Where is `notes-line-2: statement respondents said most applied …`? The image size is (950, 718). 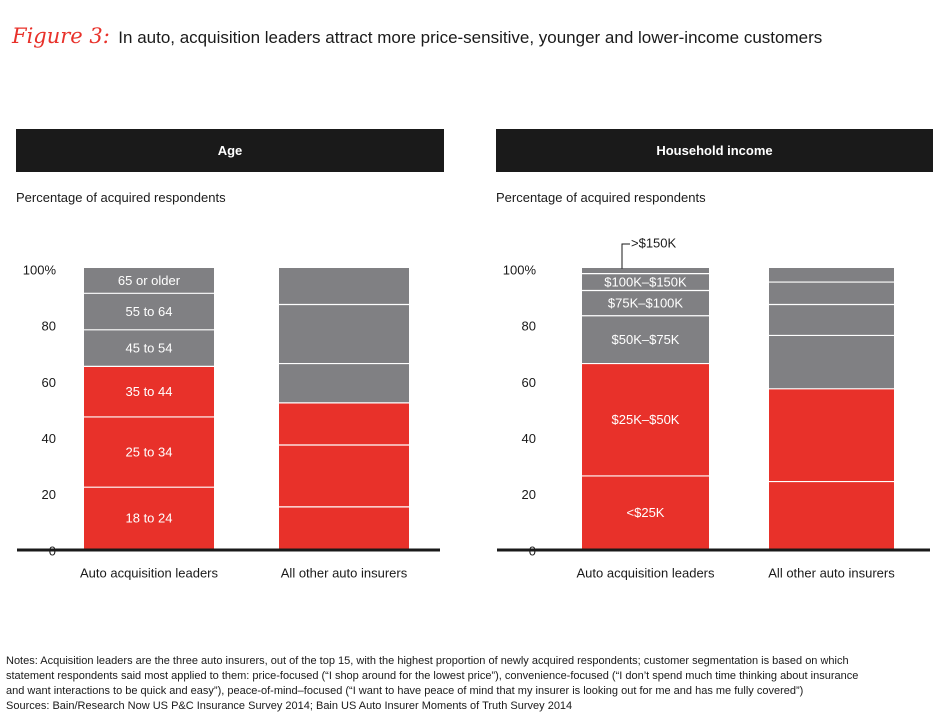
notes-line-2: statement respondents said most applied … is located at coordinates (432, 676).